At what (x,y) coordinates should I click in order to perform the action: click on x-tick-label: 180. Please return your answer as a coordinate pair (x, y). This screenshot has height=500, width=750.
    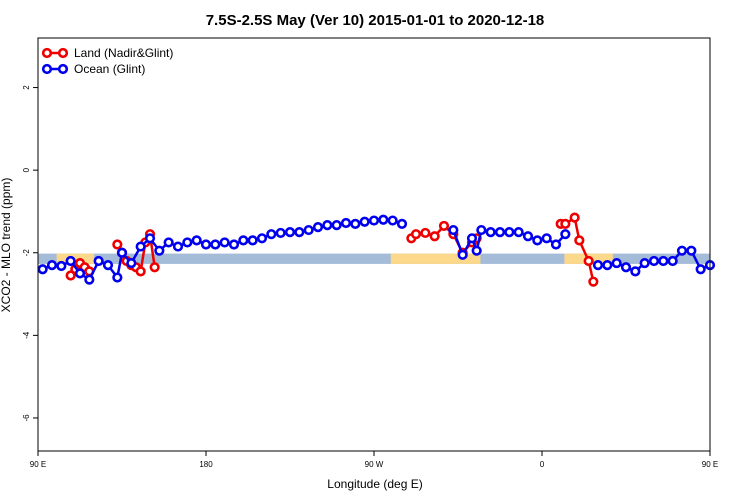
    Looking at the image, I should click on (206, 464).